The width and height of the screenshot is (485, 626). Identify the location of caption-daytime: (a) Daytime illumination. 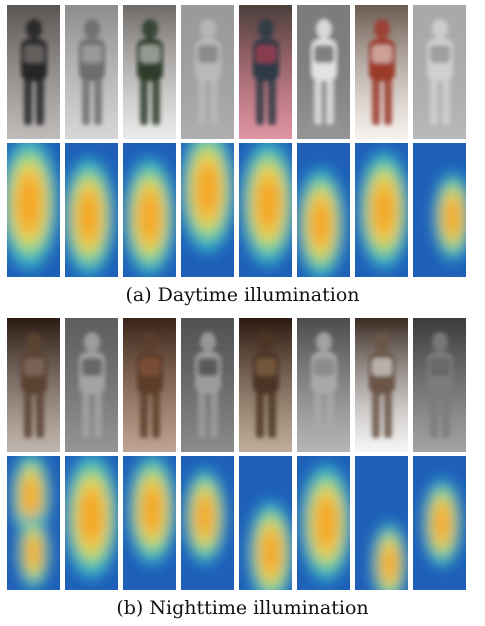
(242, 295).